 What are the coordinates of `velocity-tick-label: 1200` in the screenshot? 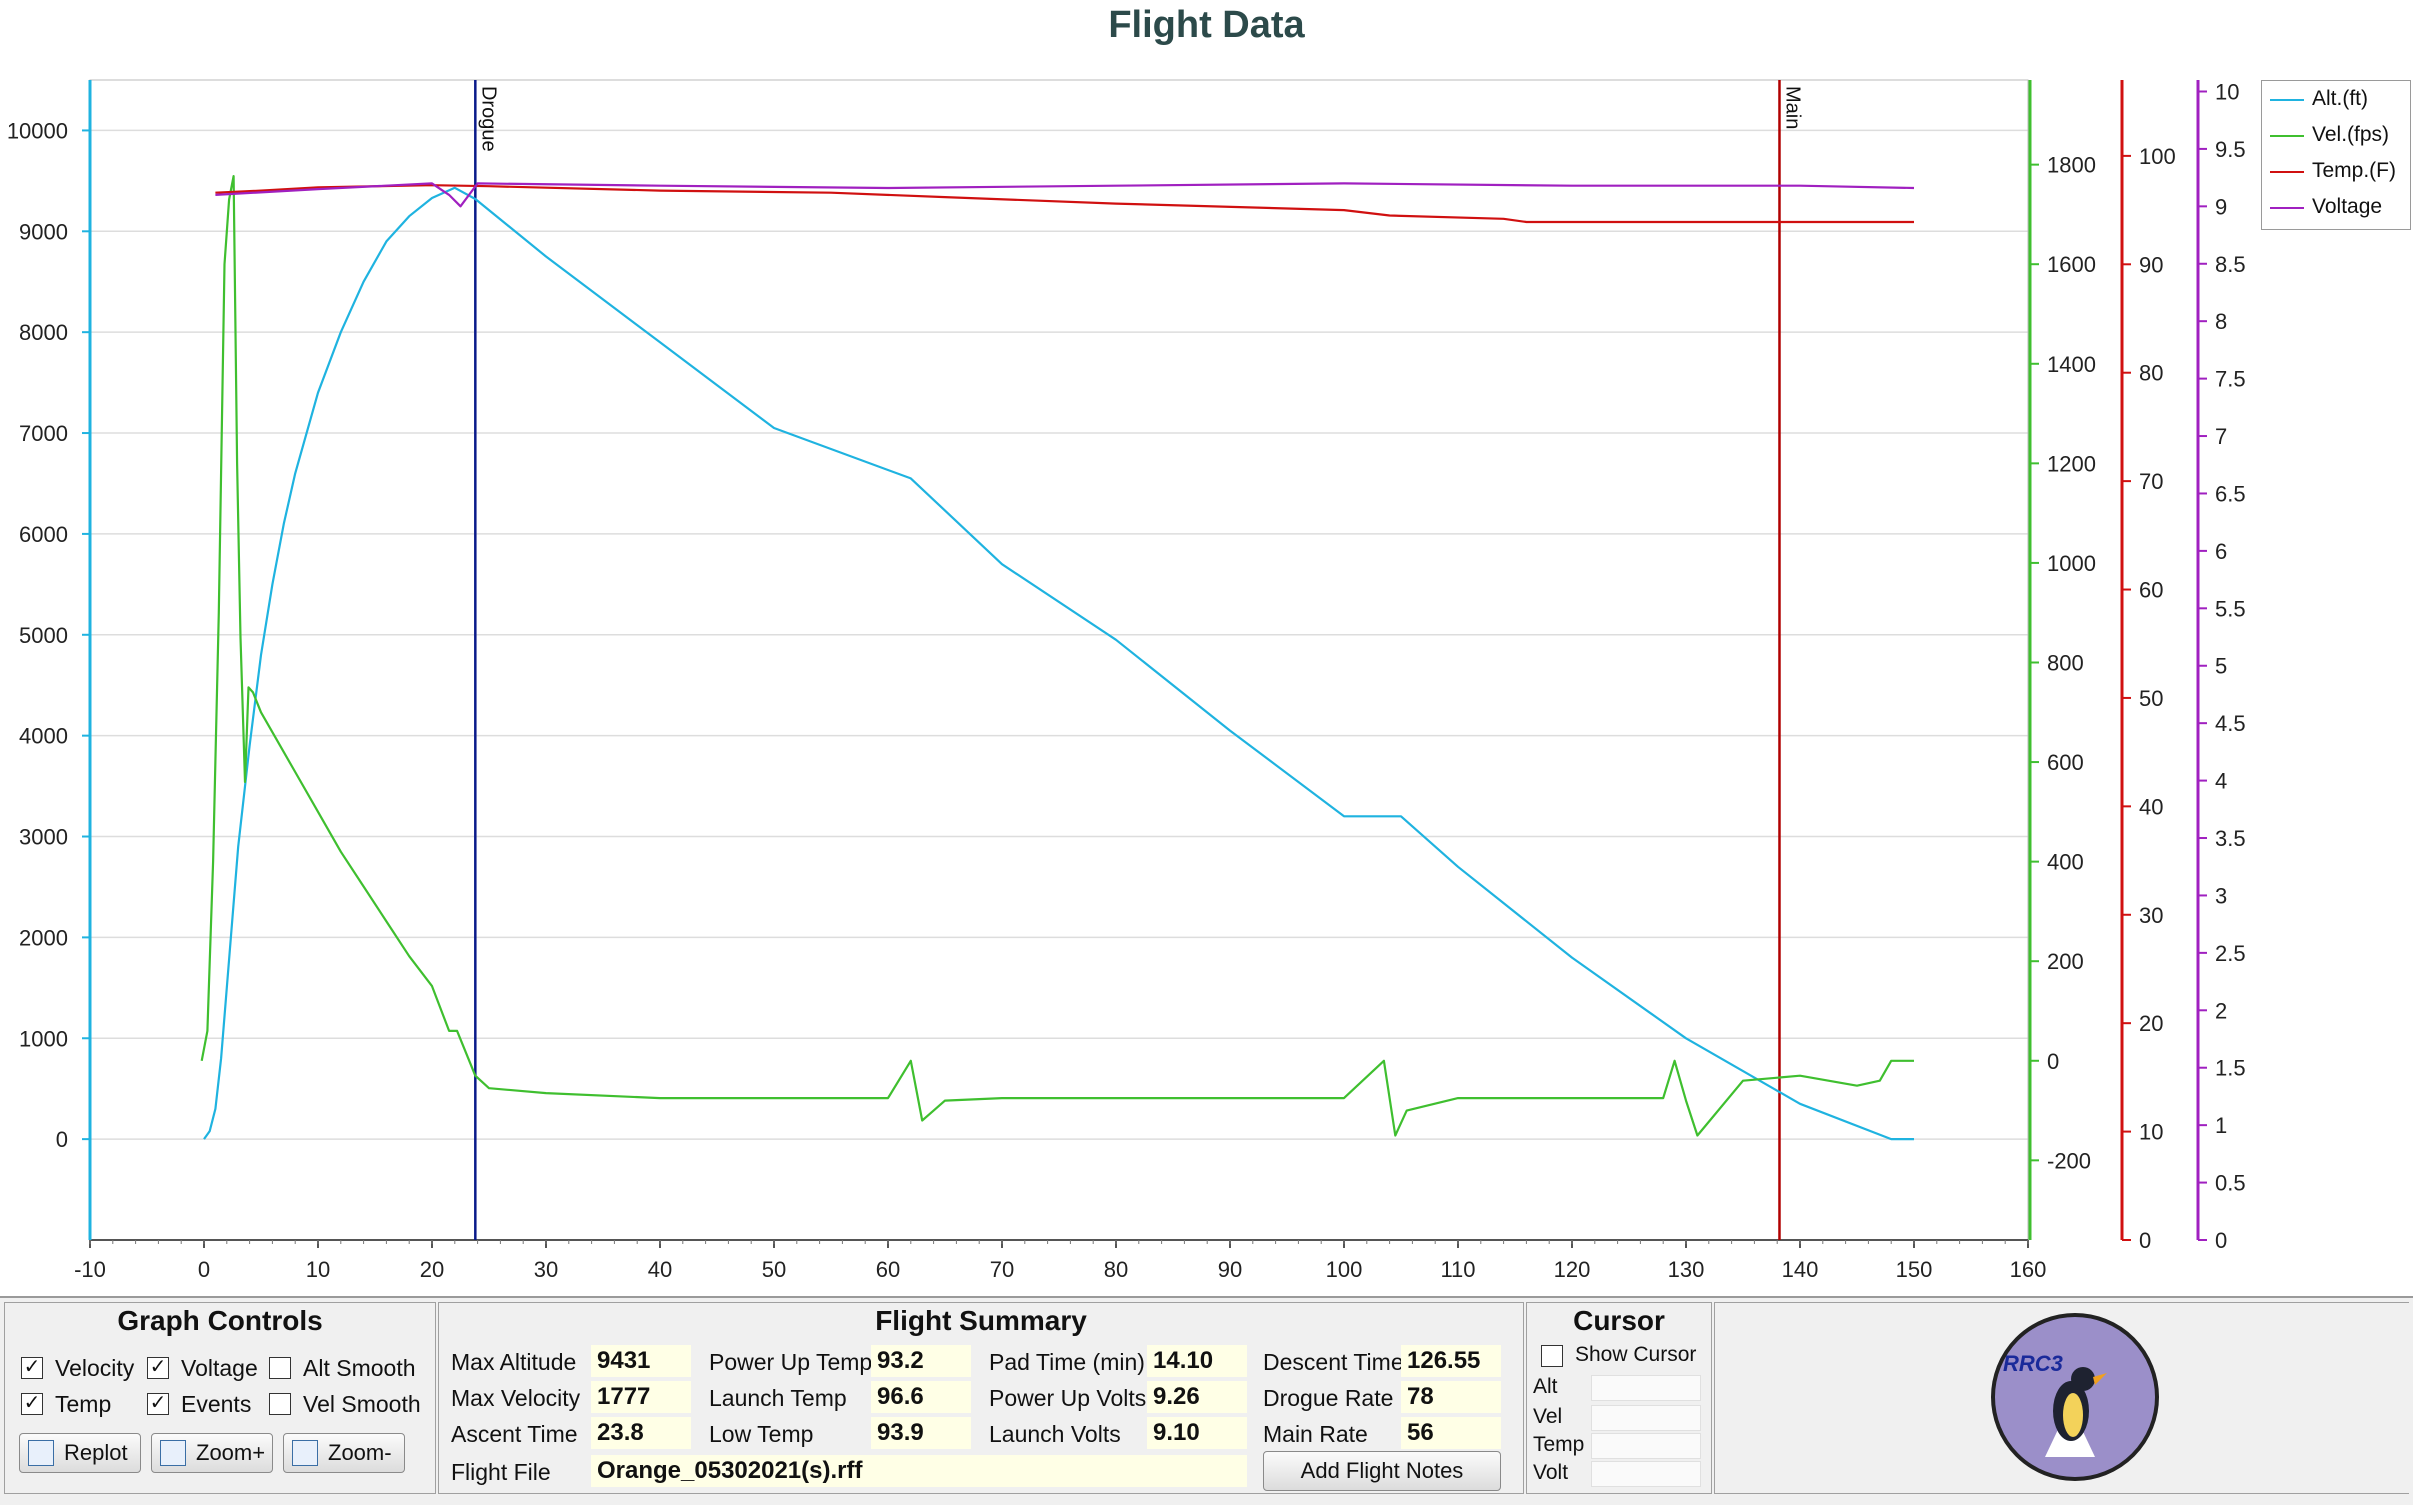 It's located at (2071, 463).